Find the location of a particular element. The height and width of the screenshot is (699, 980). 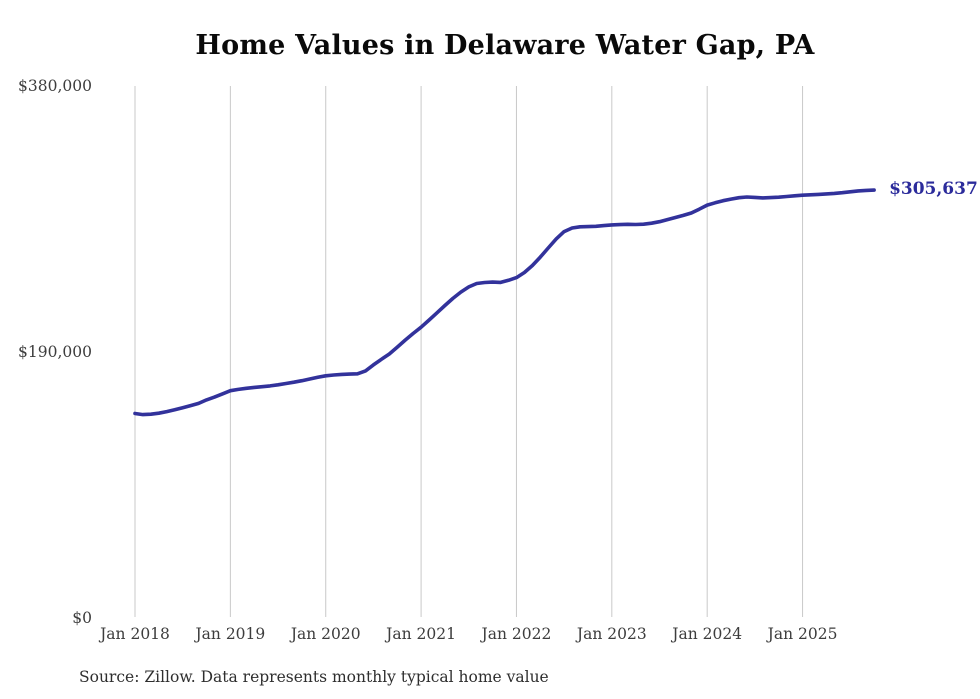

x-tick-label: Jan 2018 is located at coordinates (135, 634).